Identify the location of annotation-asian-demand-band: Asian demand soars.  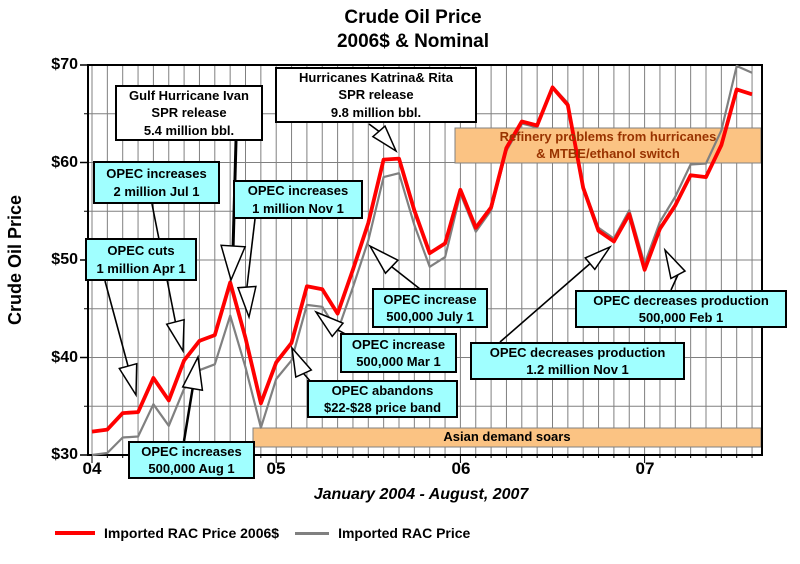
(507, 437).